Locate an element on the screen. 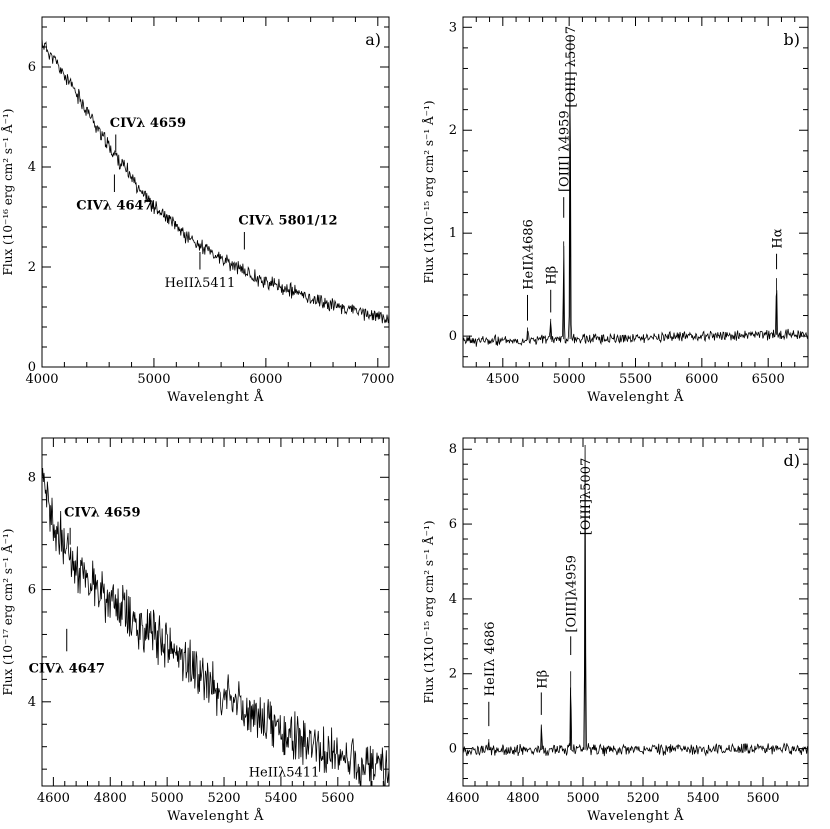 This screenshot has height=829, width=830. line-annotation: [OIII]λ5007 is located at coordinates (586, 497).